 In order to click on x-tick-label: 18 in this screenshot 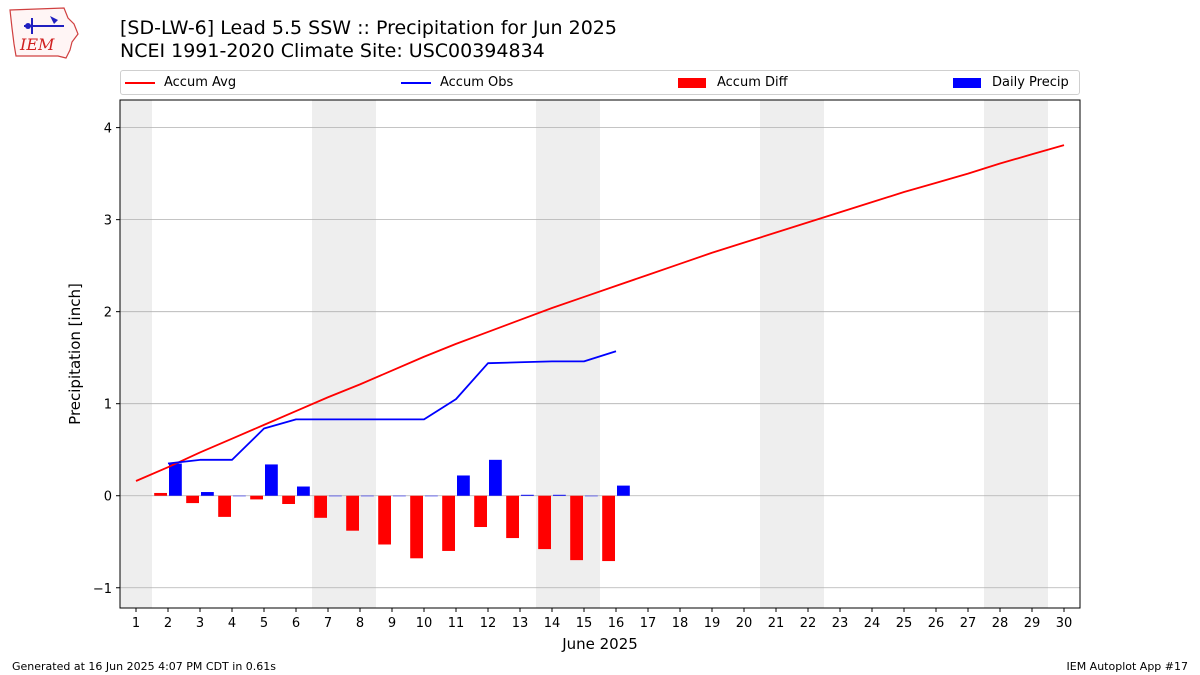, I will do `click(680, 623)`.